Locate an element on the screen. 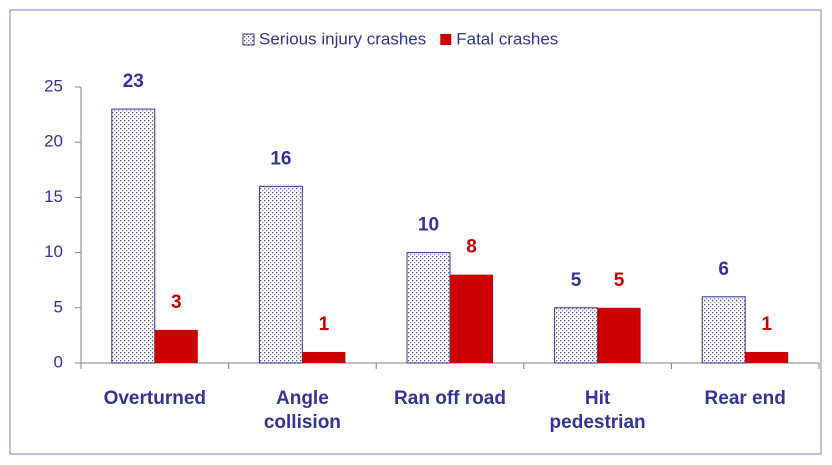  y-tick-label: 5 is located at coordinates (58, 306).